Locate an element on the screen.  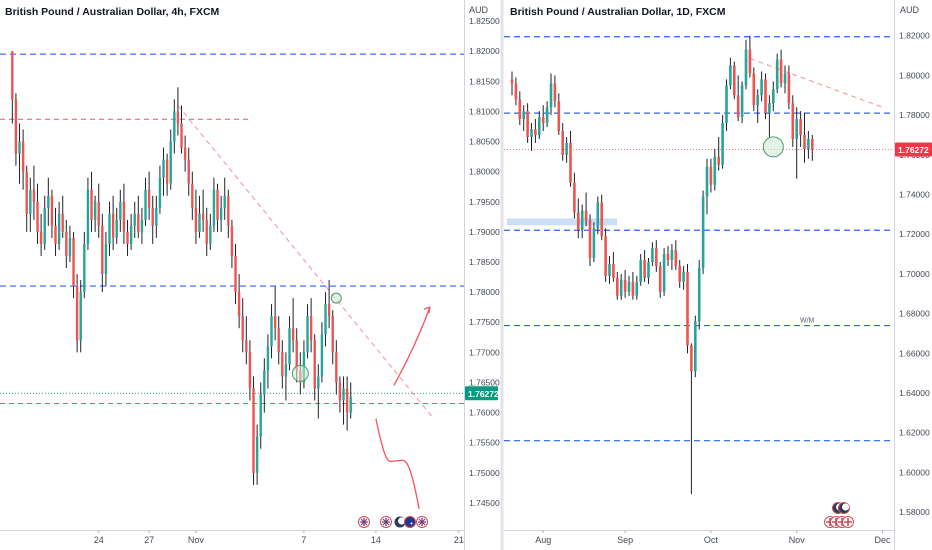
left-price-axis is located at coordinates (481, 275).